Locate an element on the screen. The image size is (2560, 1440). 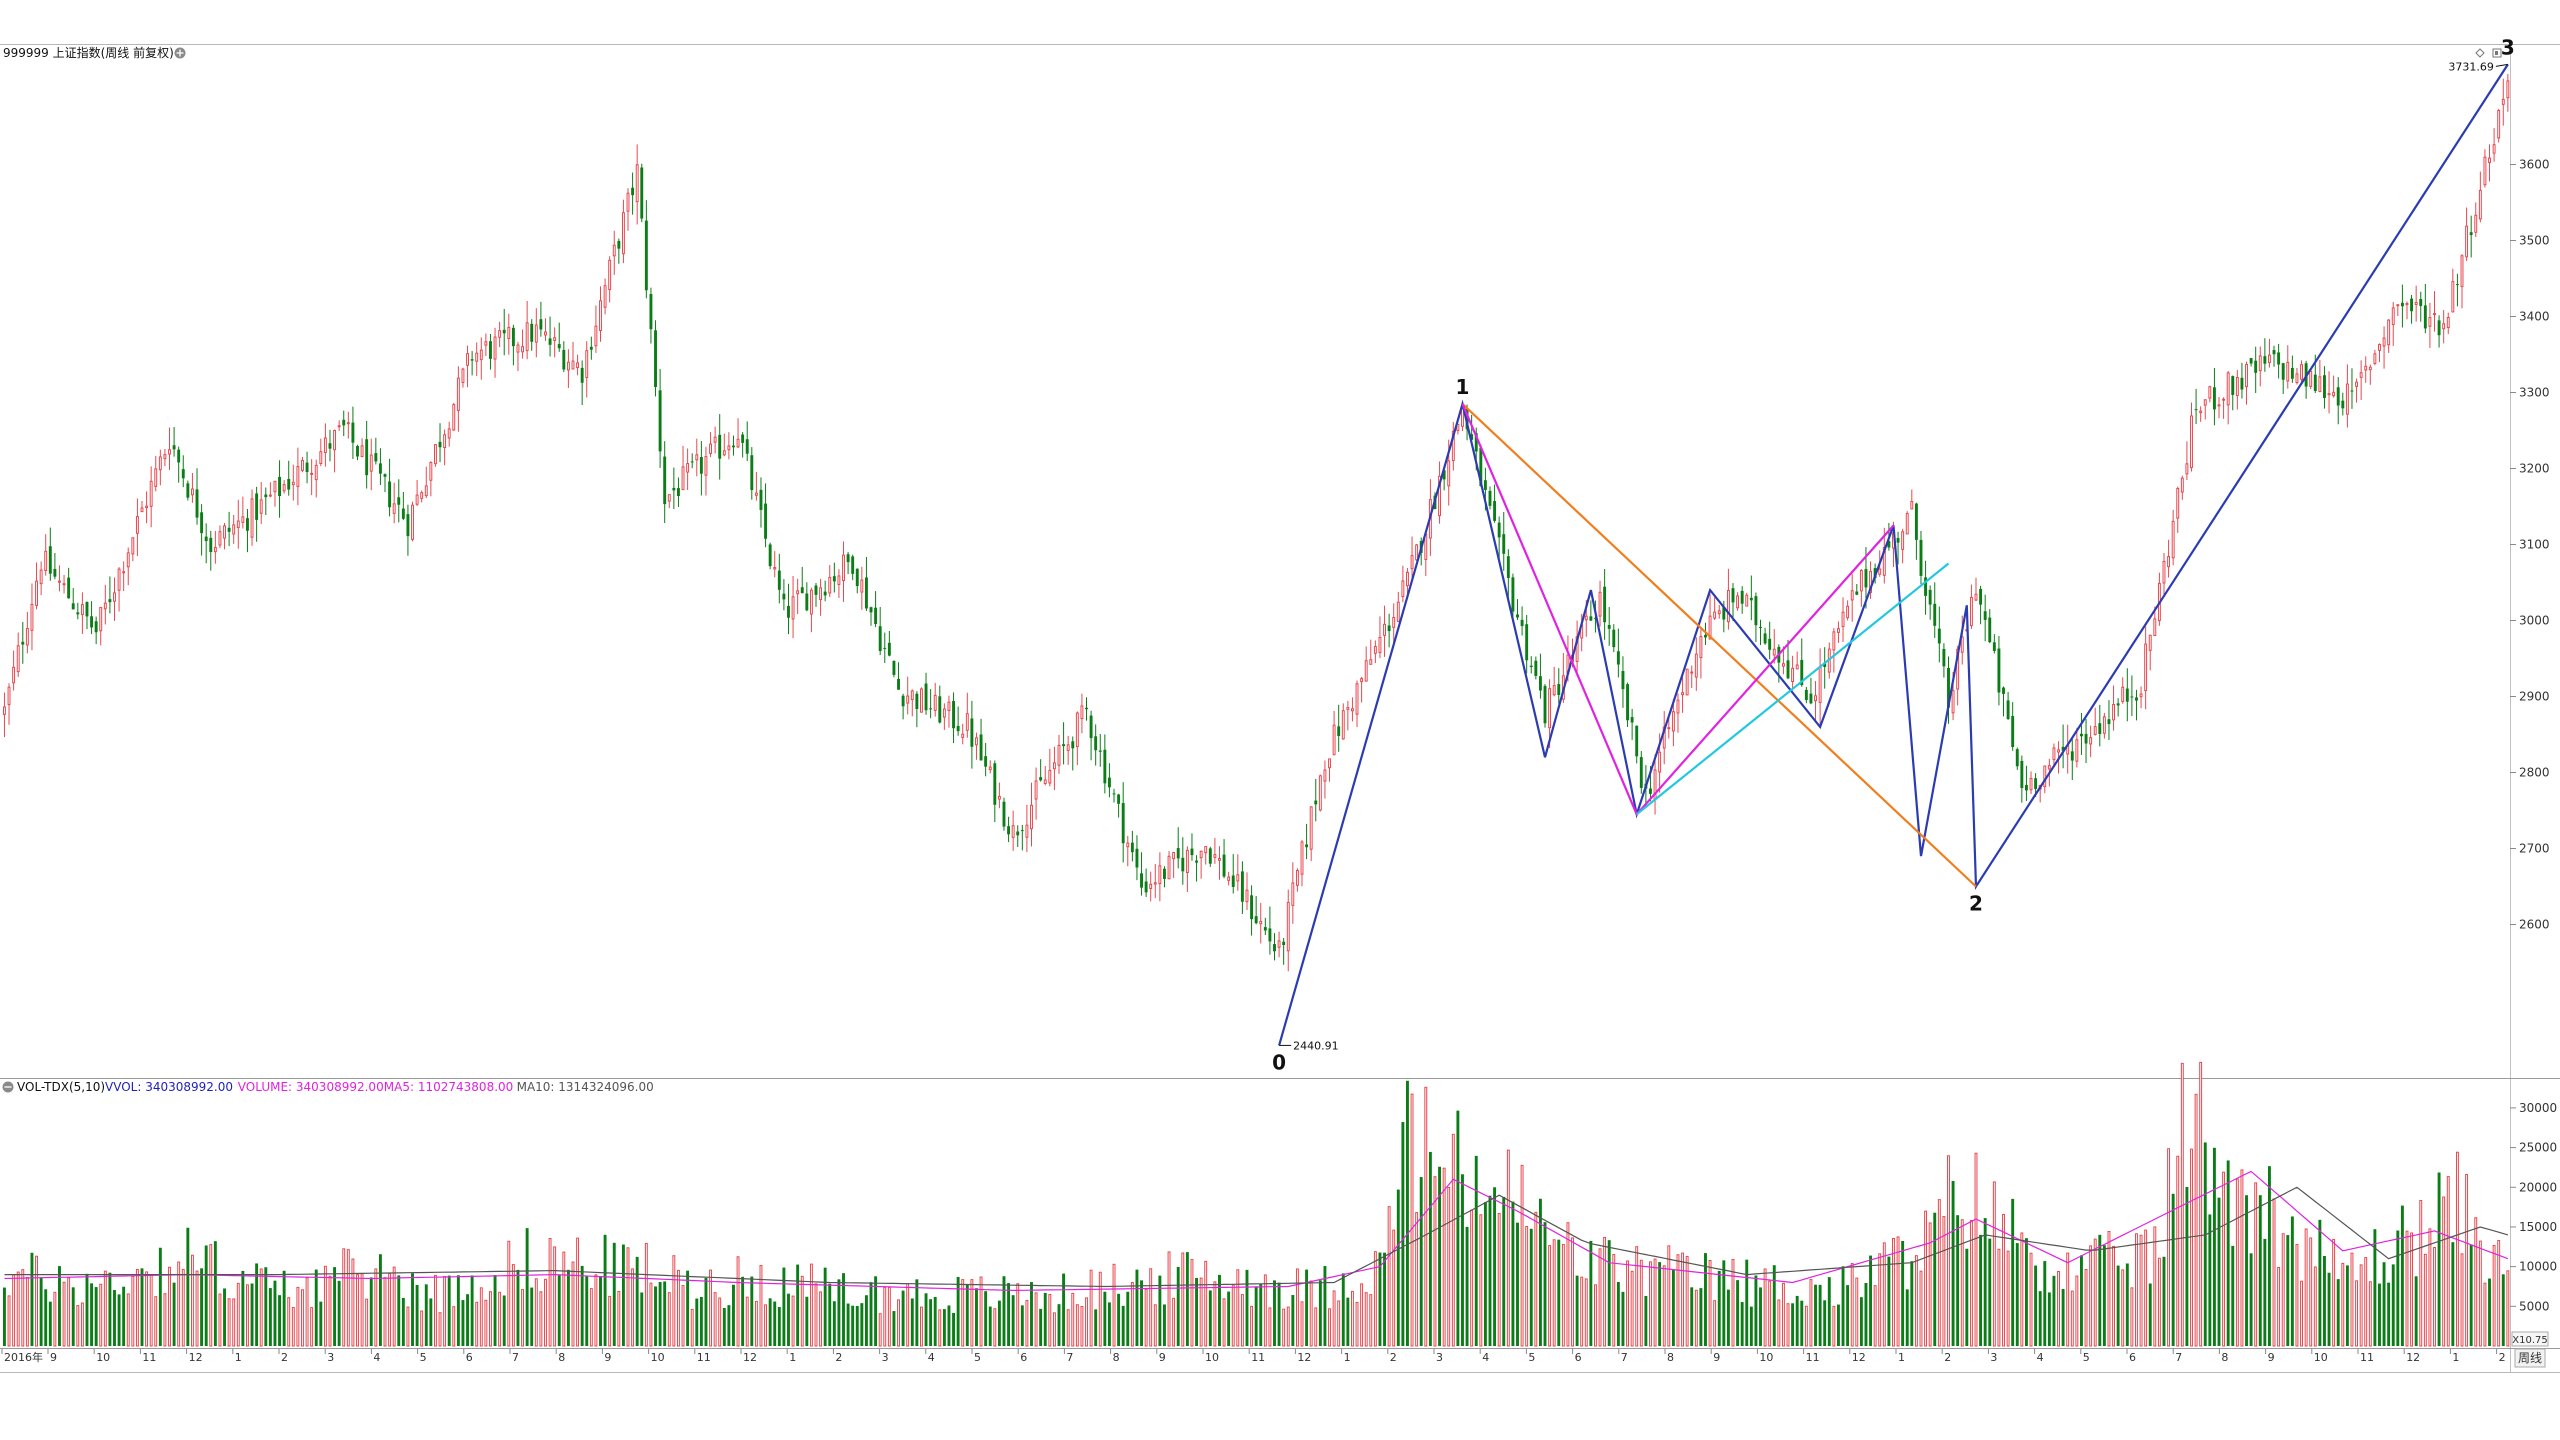
top-right-icons is located at coordinates (2488, 53).